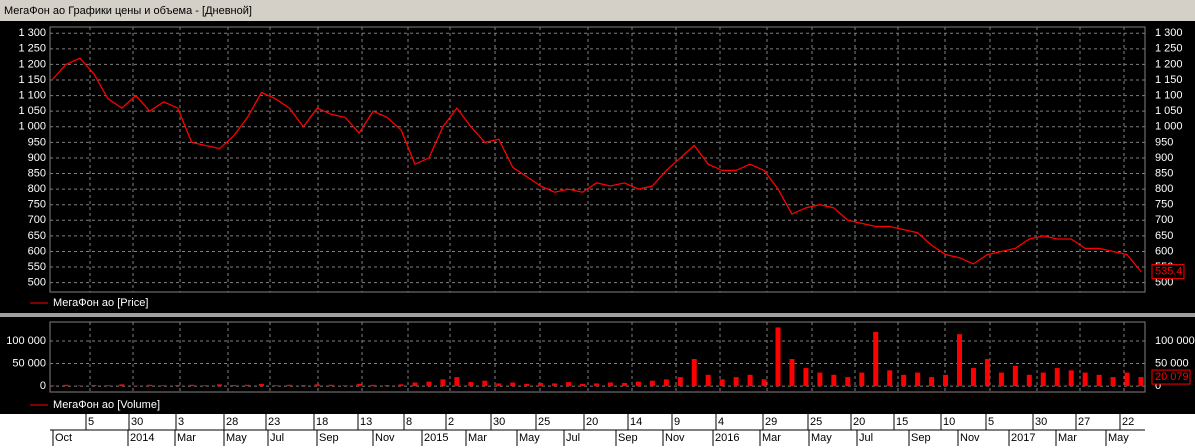  What do you see at coordinates (1168, 272) in the screenshot?
I see `last-value-box` at bounding box center [1168, 272].